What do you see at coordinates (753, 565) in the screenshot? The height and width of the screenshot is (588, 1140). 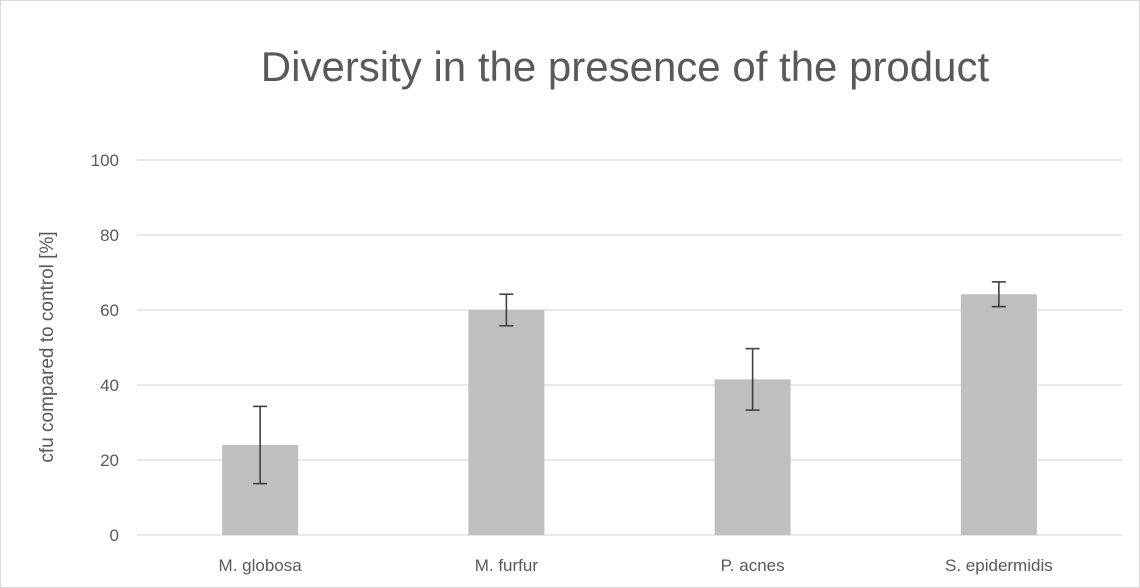 I see `x-category-label: P. acnes` at bounding box center [753, 565].